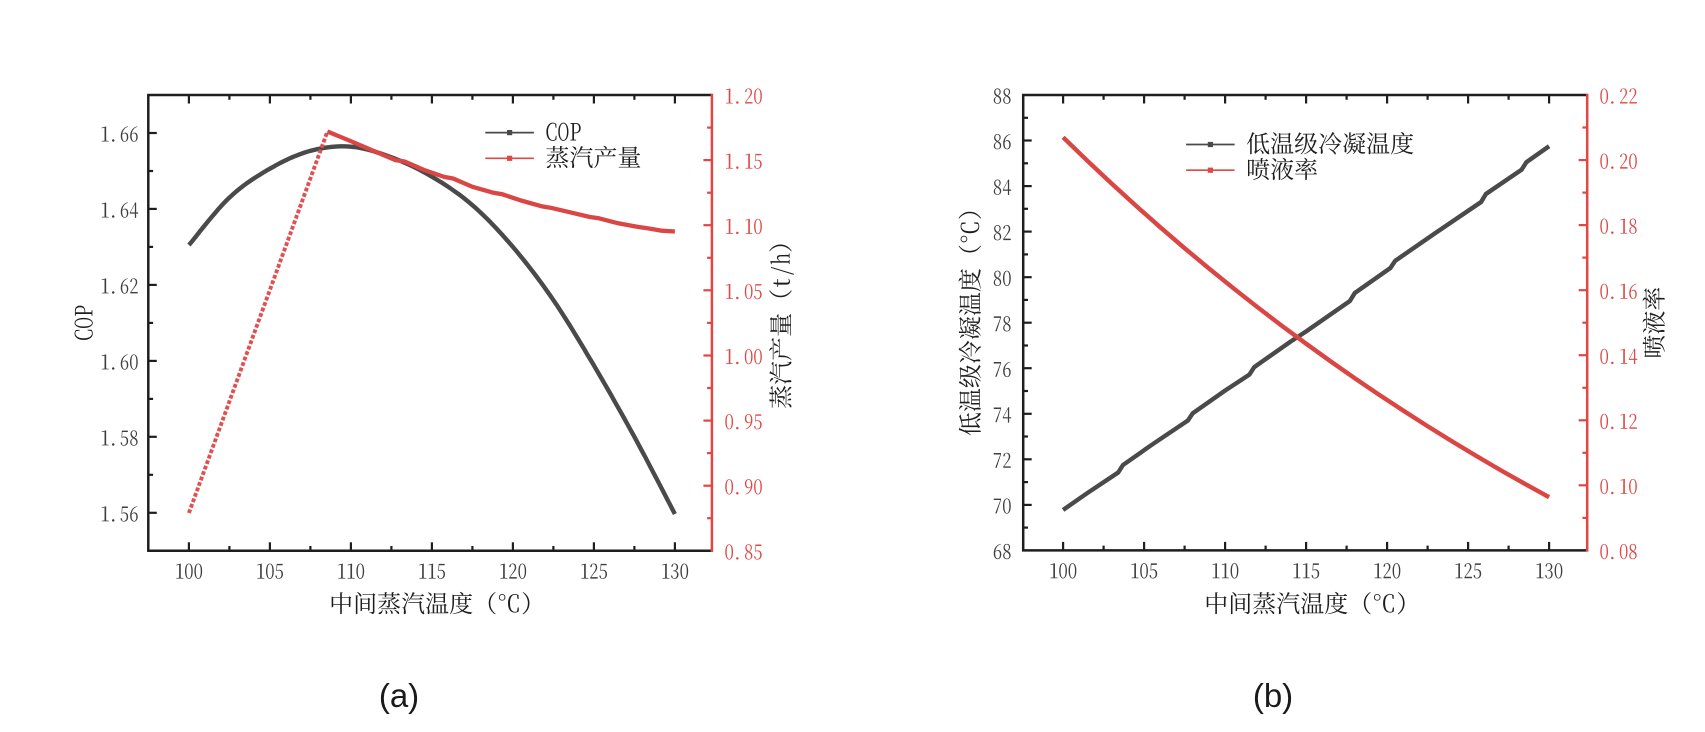 The image size is (1705, 732). What do you see at coordinates (1273, 695) in the screenshot?
I see `svg-text: (b)` at bounding box center [1273, 695].